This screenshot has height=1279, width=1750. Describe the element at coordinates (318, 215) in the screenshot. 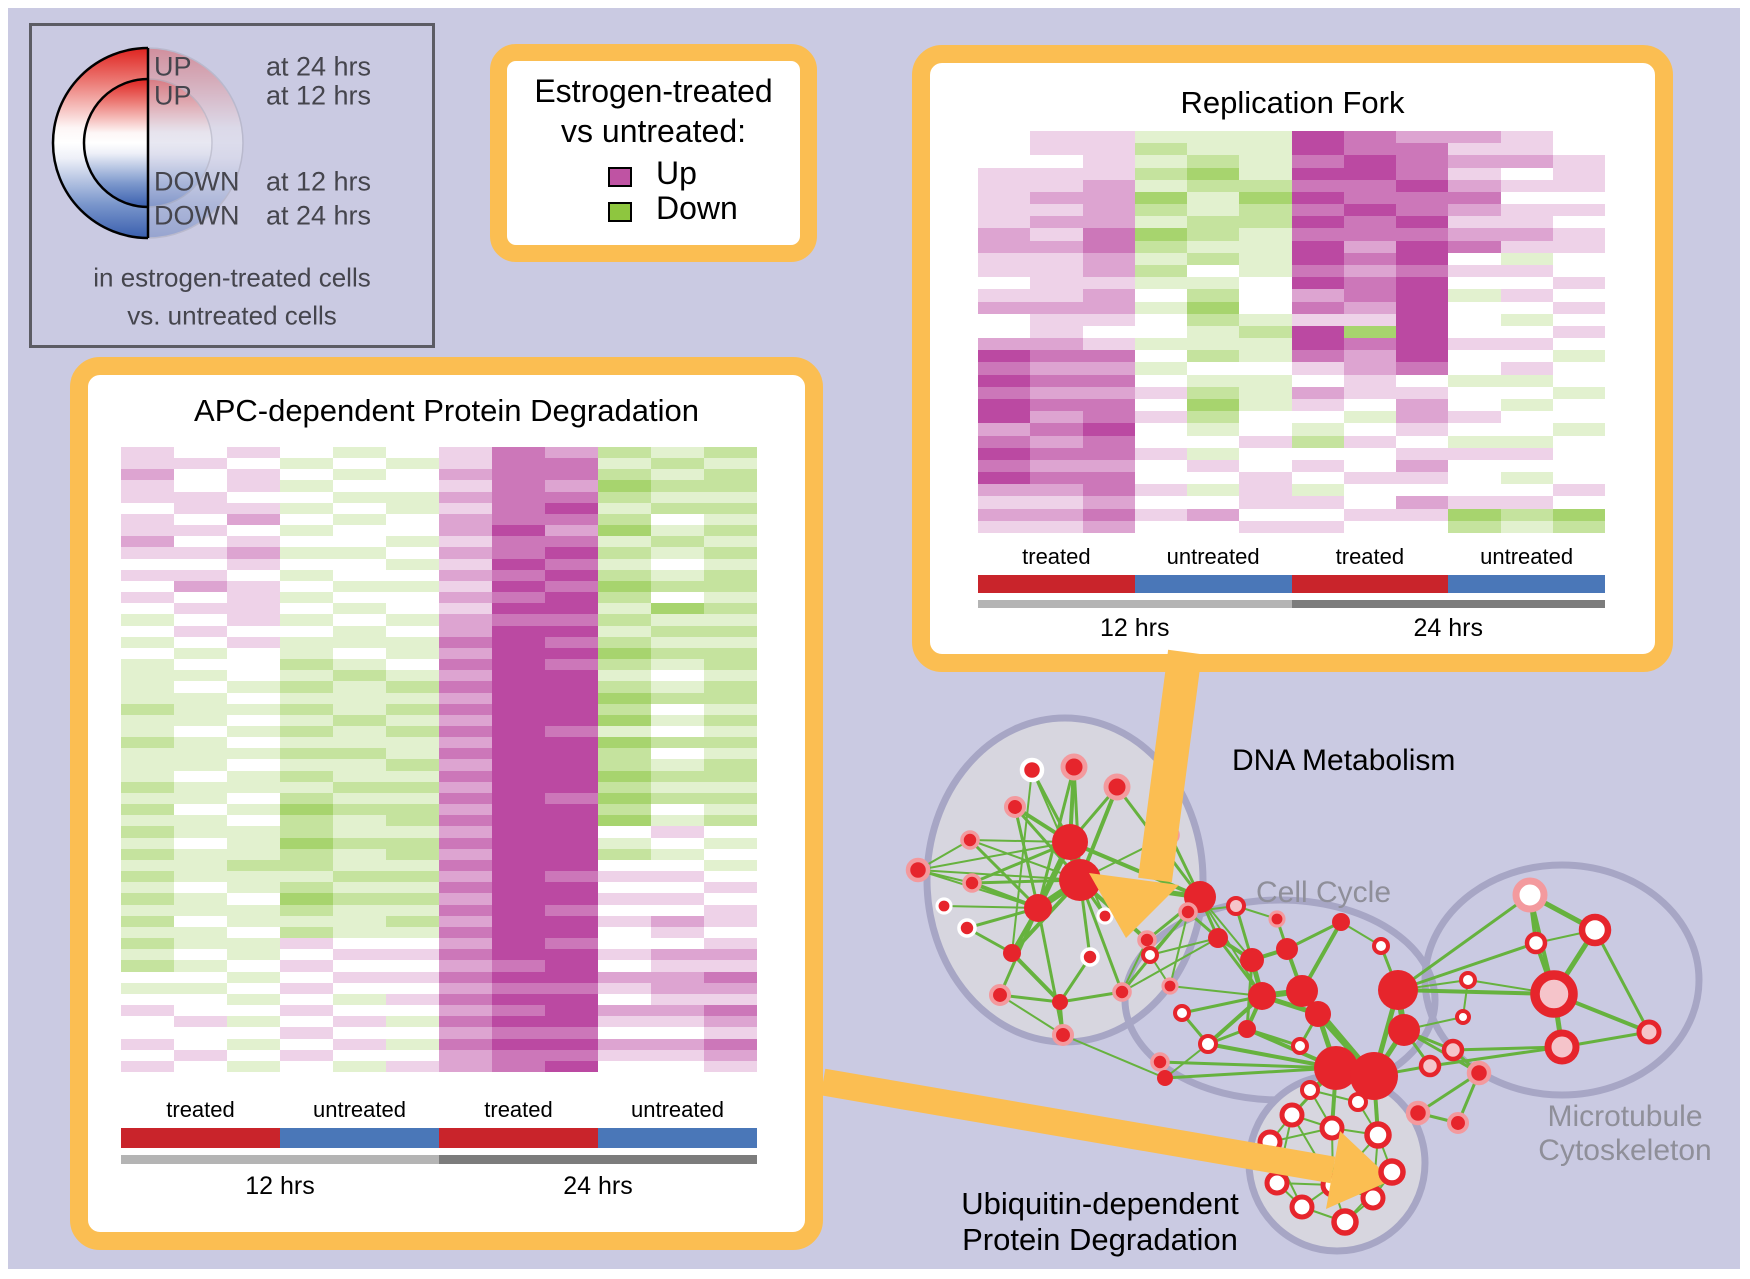

I see `ring-legend-time-24b: at 24 hrs` at that location.